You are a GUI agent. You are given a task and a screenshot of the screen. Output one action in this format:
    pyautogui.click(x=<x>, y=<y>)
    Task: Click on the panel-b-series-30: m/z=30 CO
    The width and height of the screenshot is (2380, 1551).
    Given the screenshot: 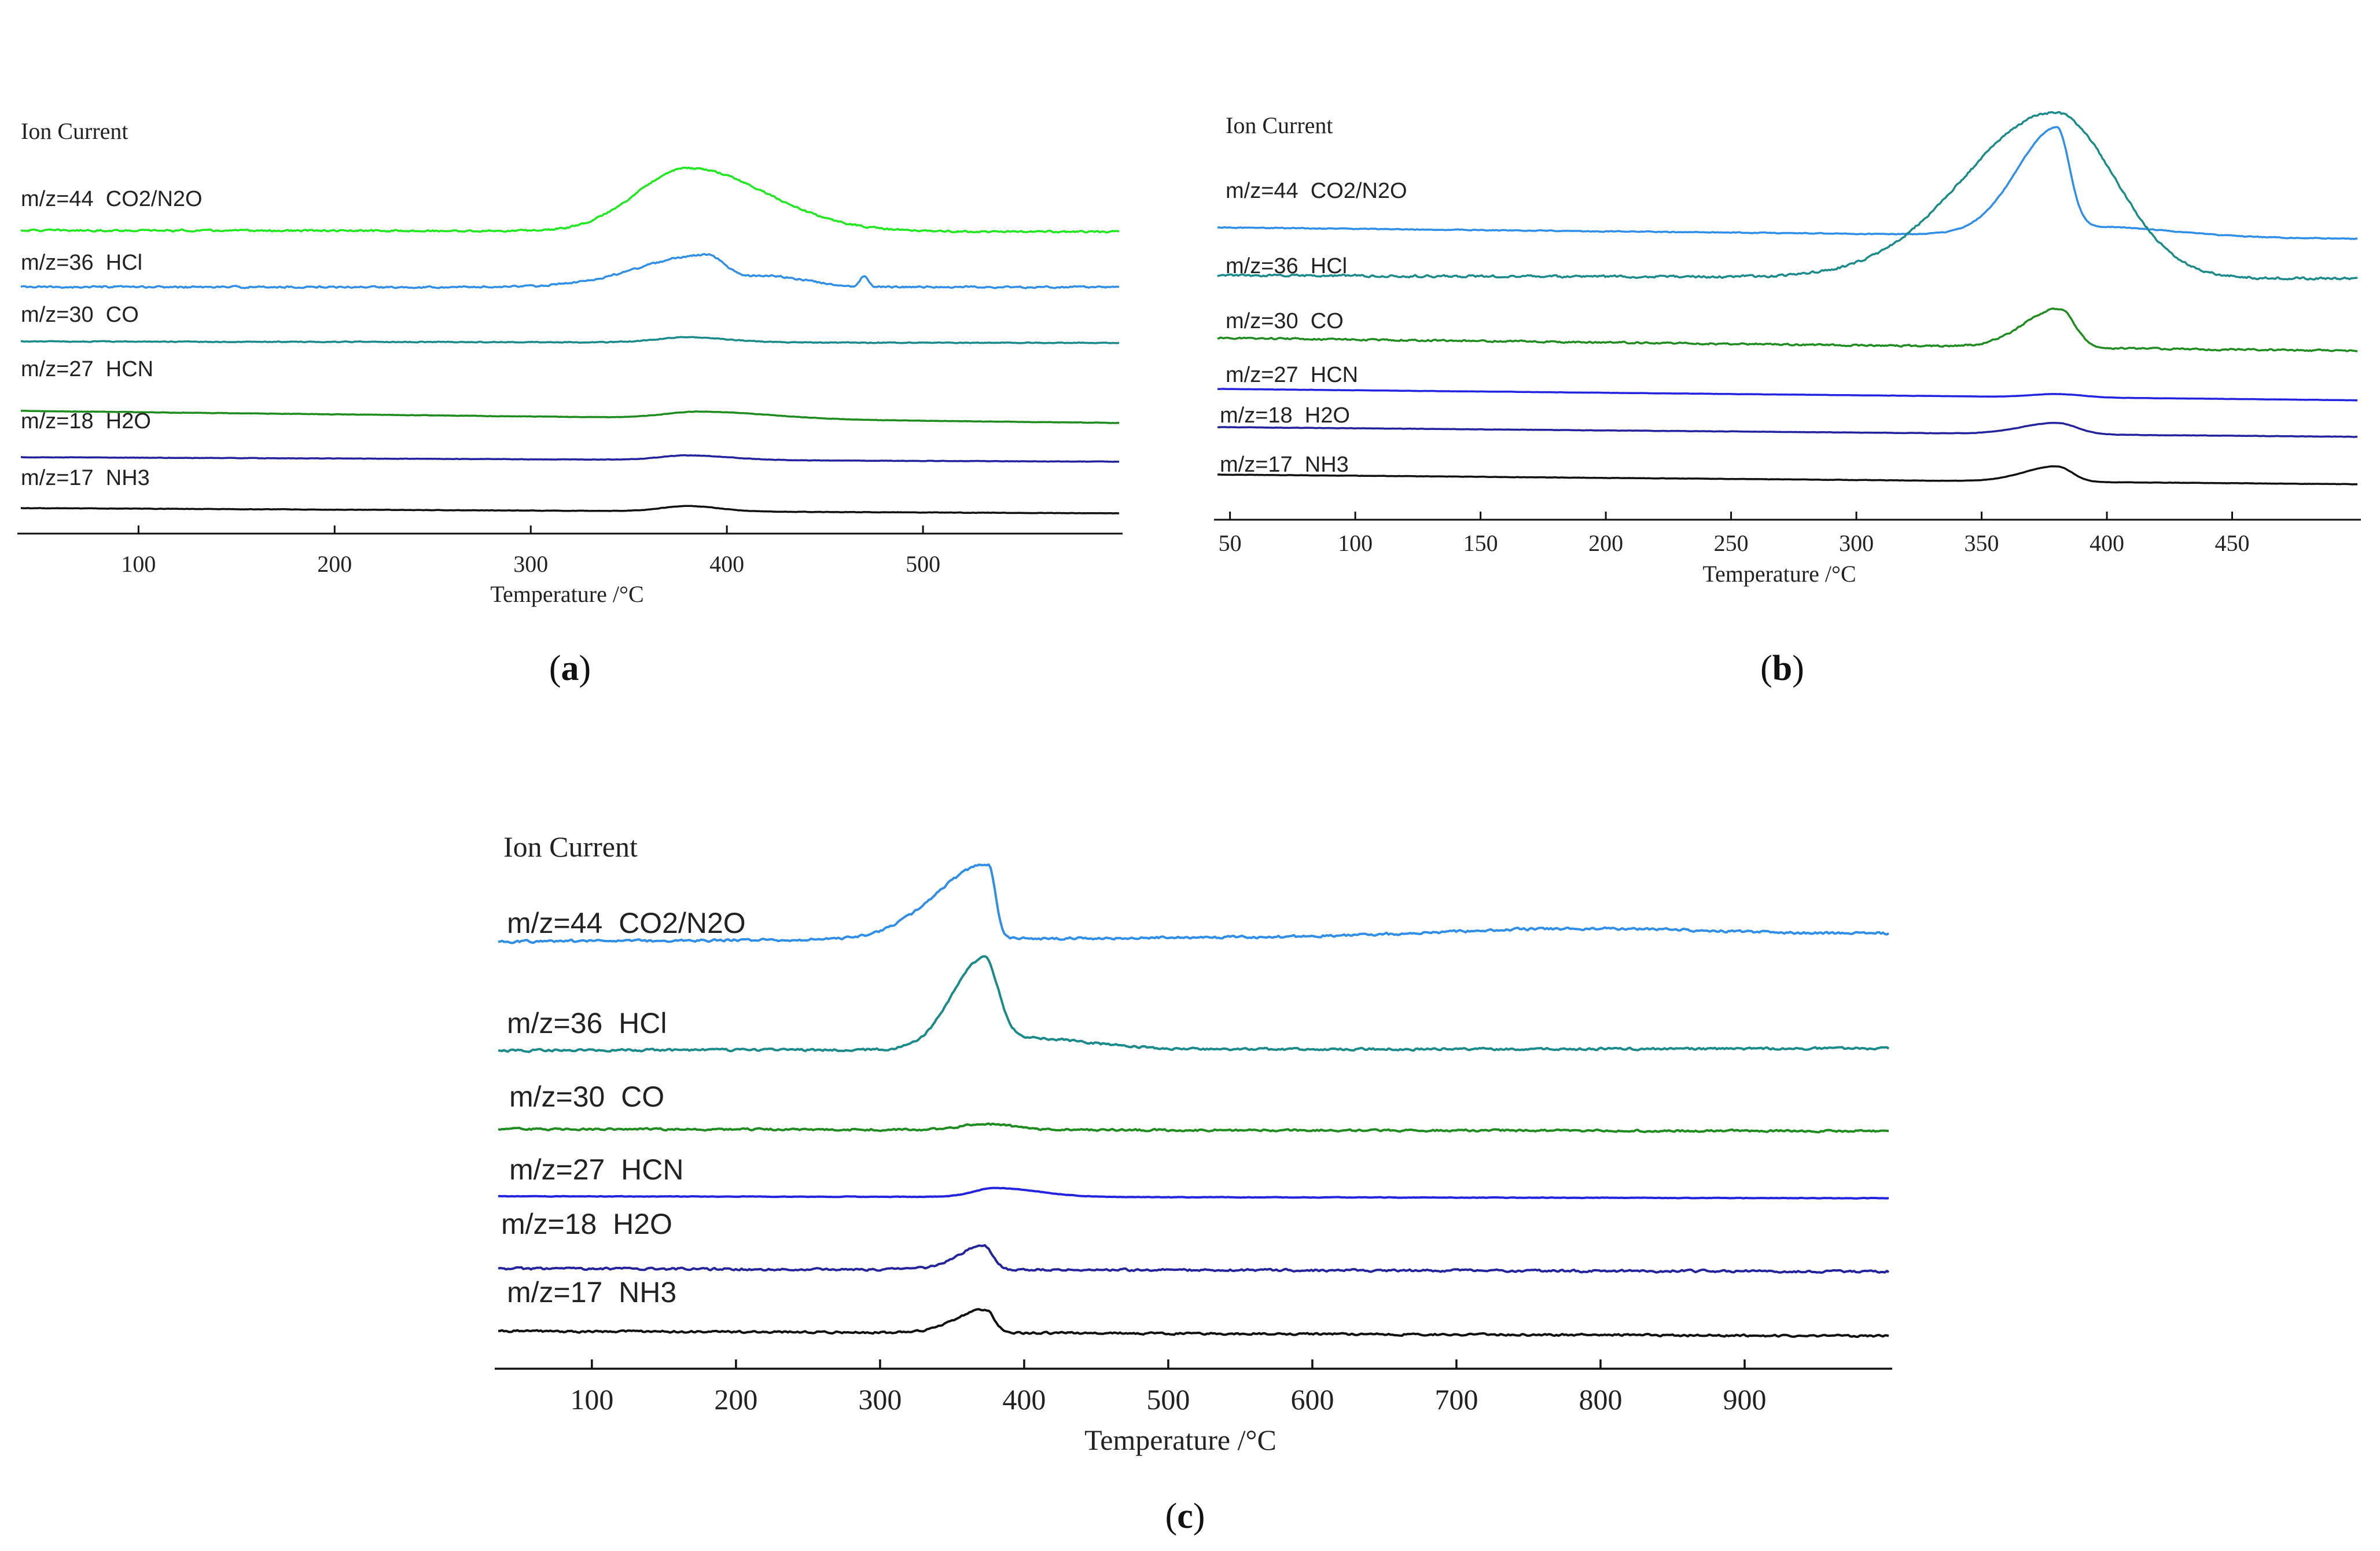 What is the action you would take?
    pyautogui.click(x=1788, y=330)
    